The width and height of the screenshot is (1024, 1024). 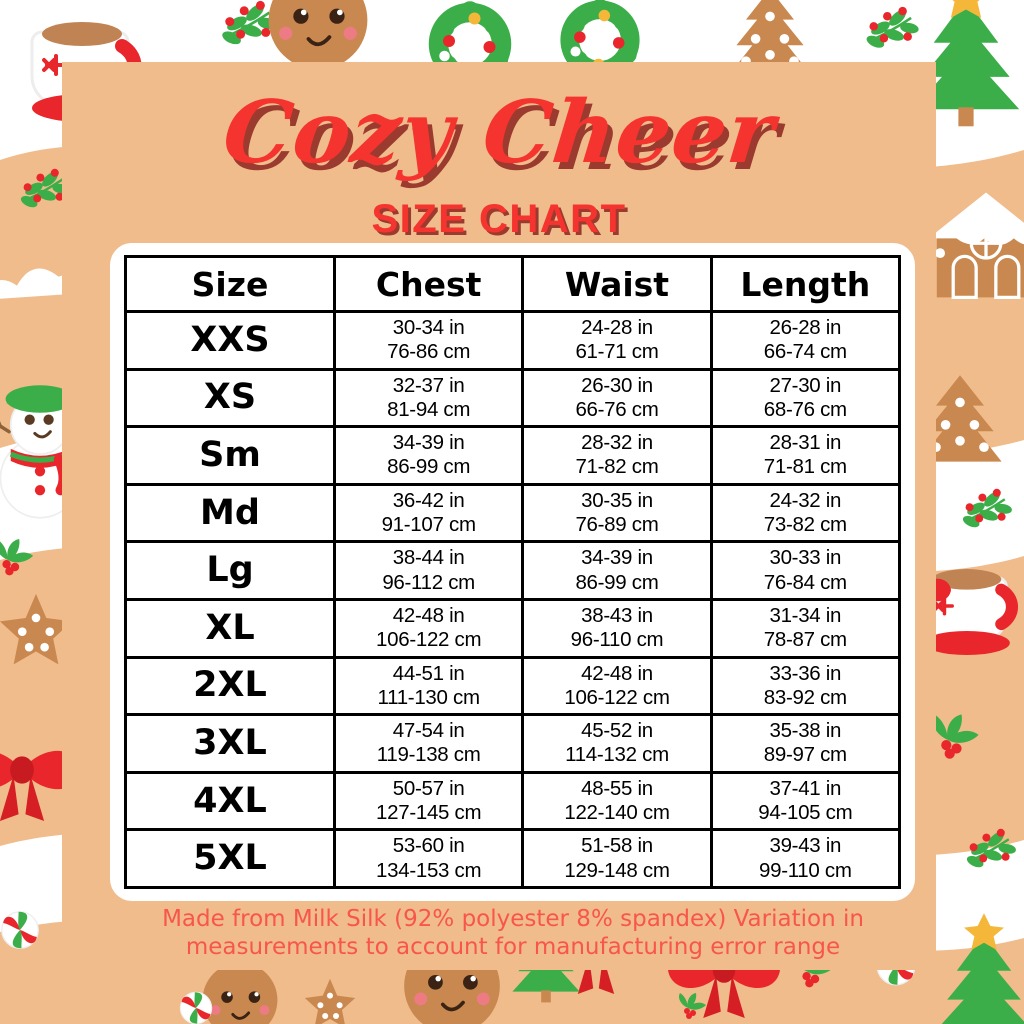 I want to click on cell-chest: 44-51 in 111-130 cm, so click(x=428, y=686).